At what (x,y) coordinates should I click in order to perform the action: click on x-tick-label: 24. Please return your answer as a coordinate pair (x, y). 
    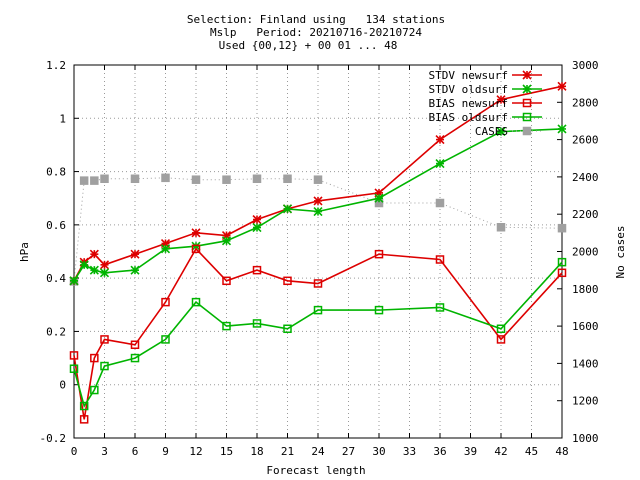
    Looking at the image, I should click on (318, 451).